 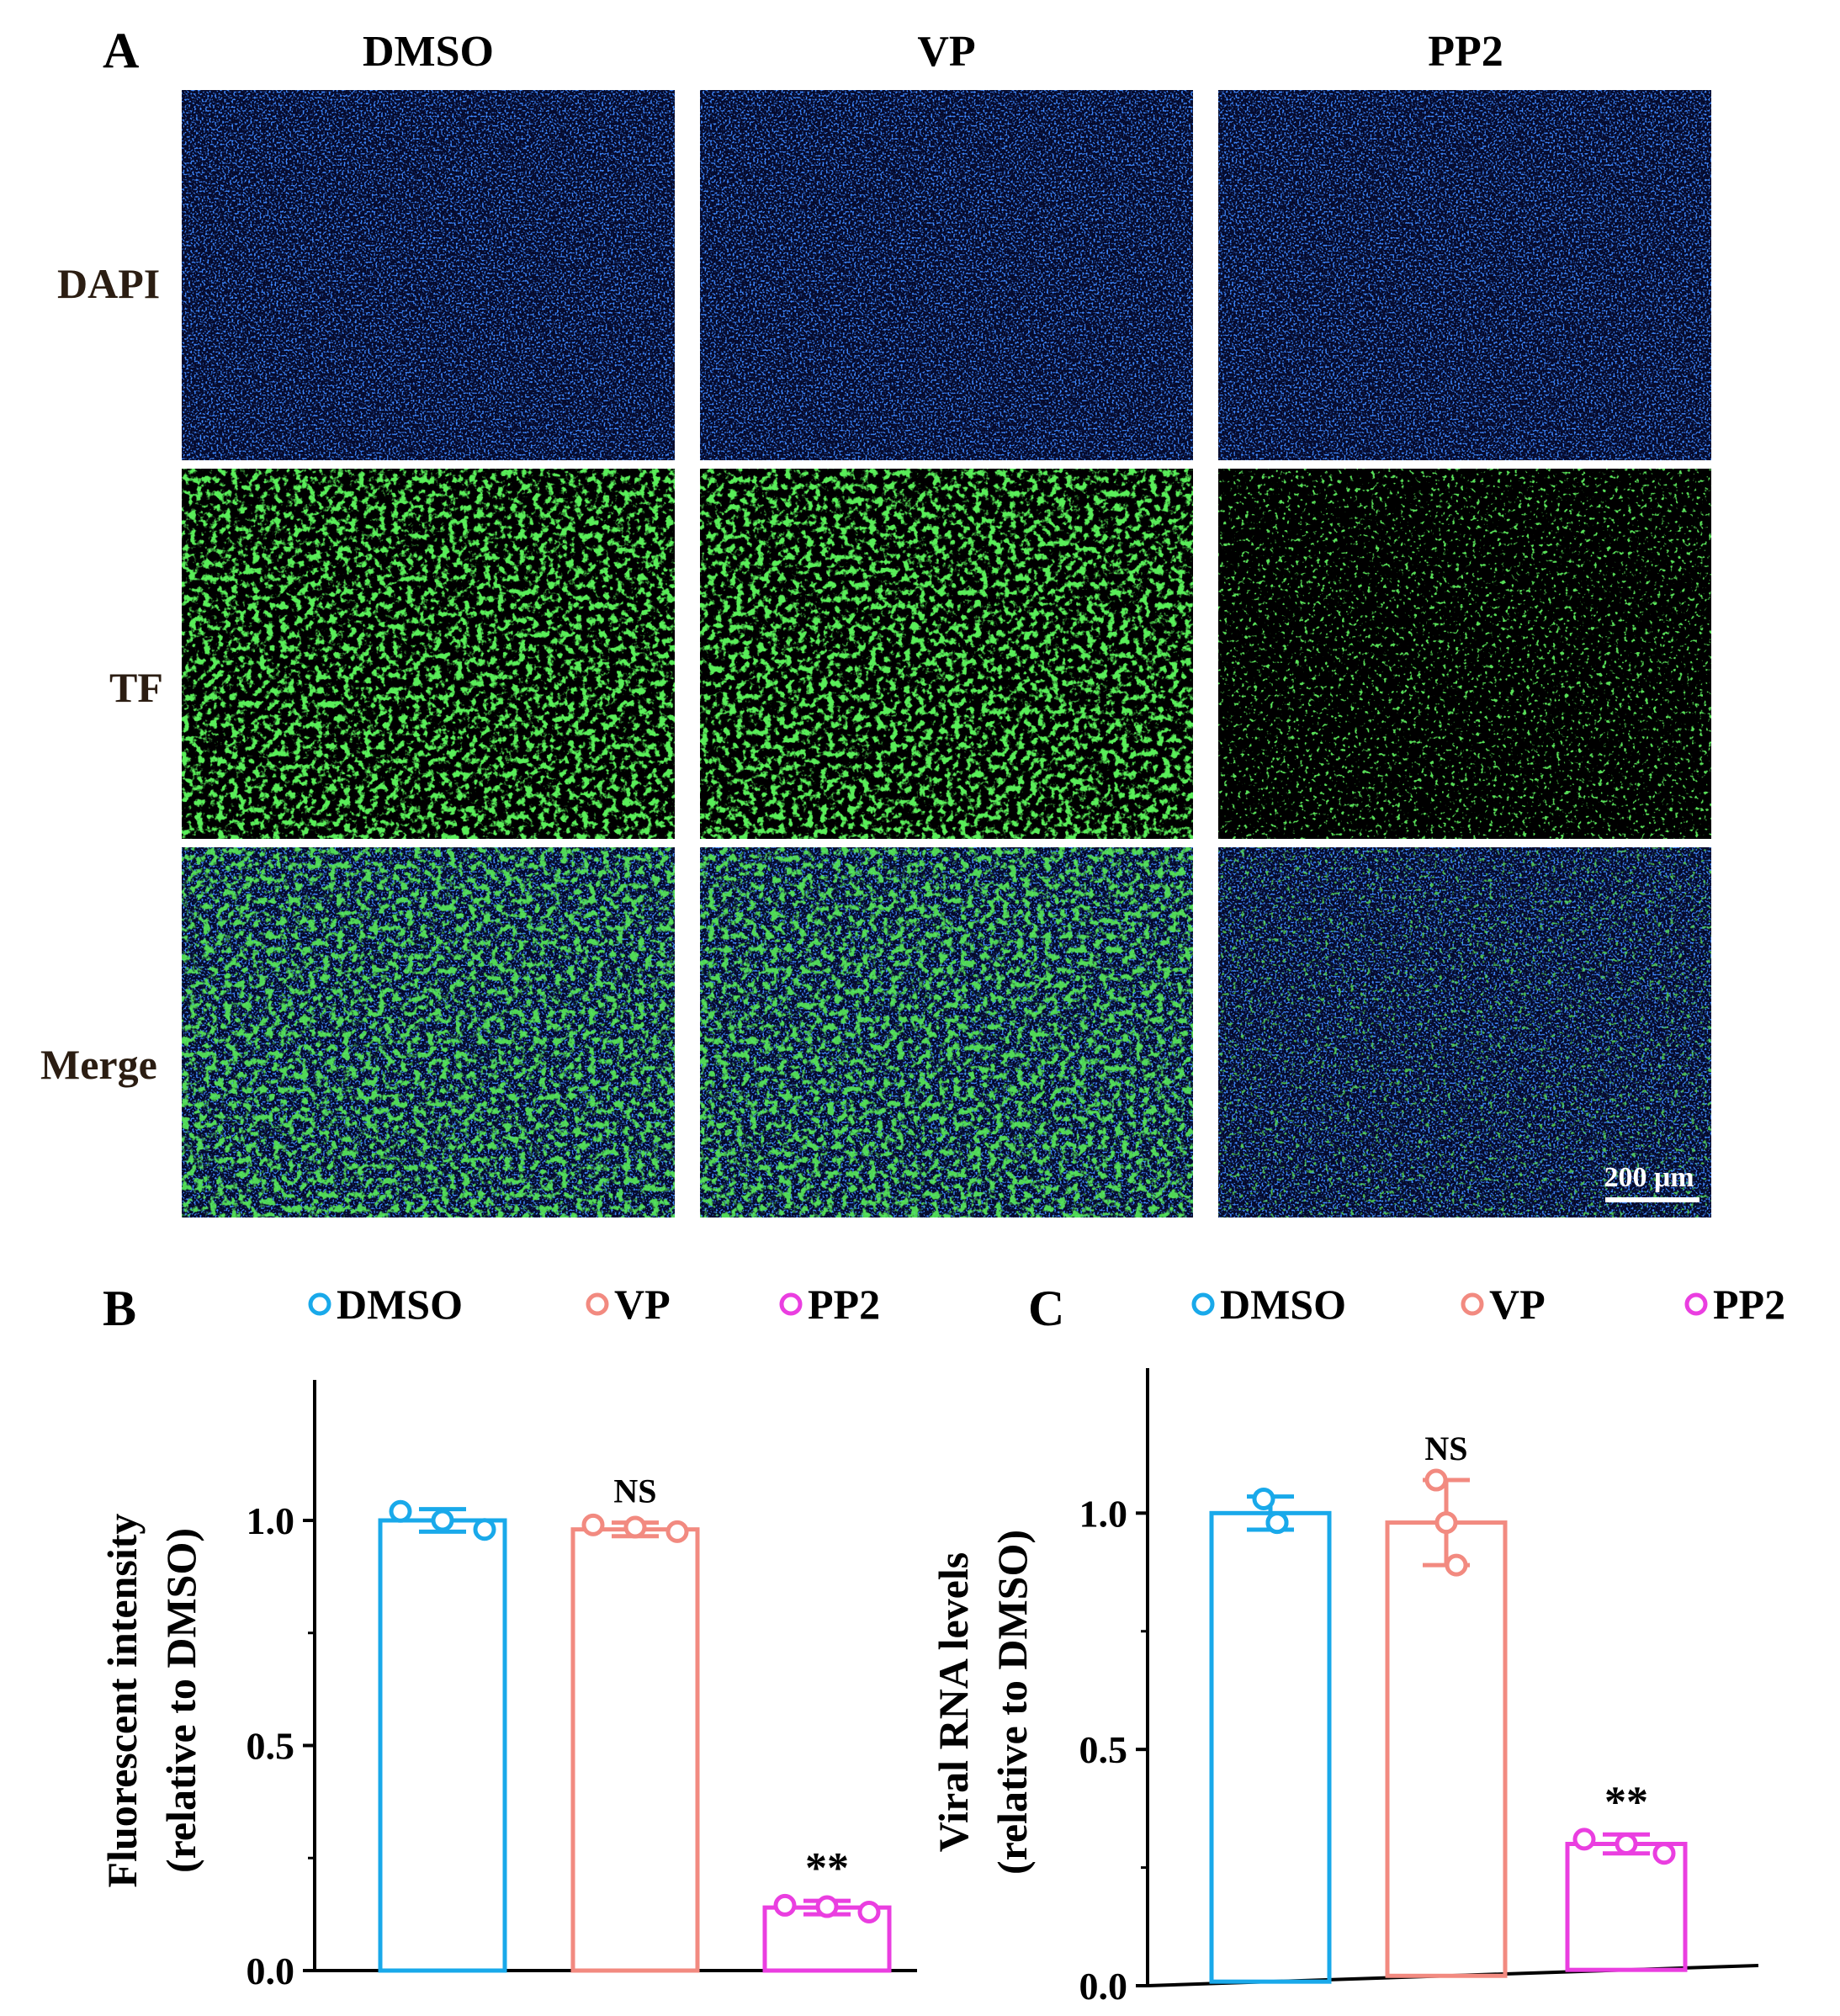 What do you see at coordinates (109, 283) in the screenshot?
I see `row-title-dapi: DAPI` at bounding box center [109, 283].